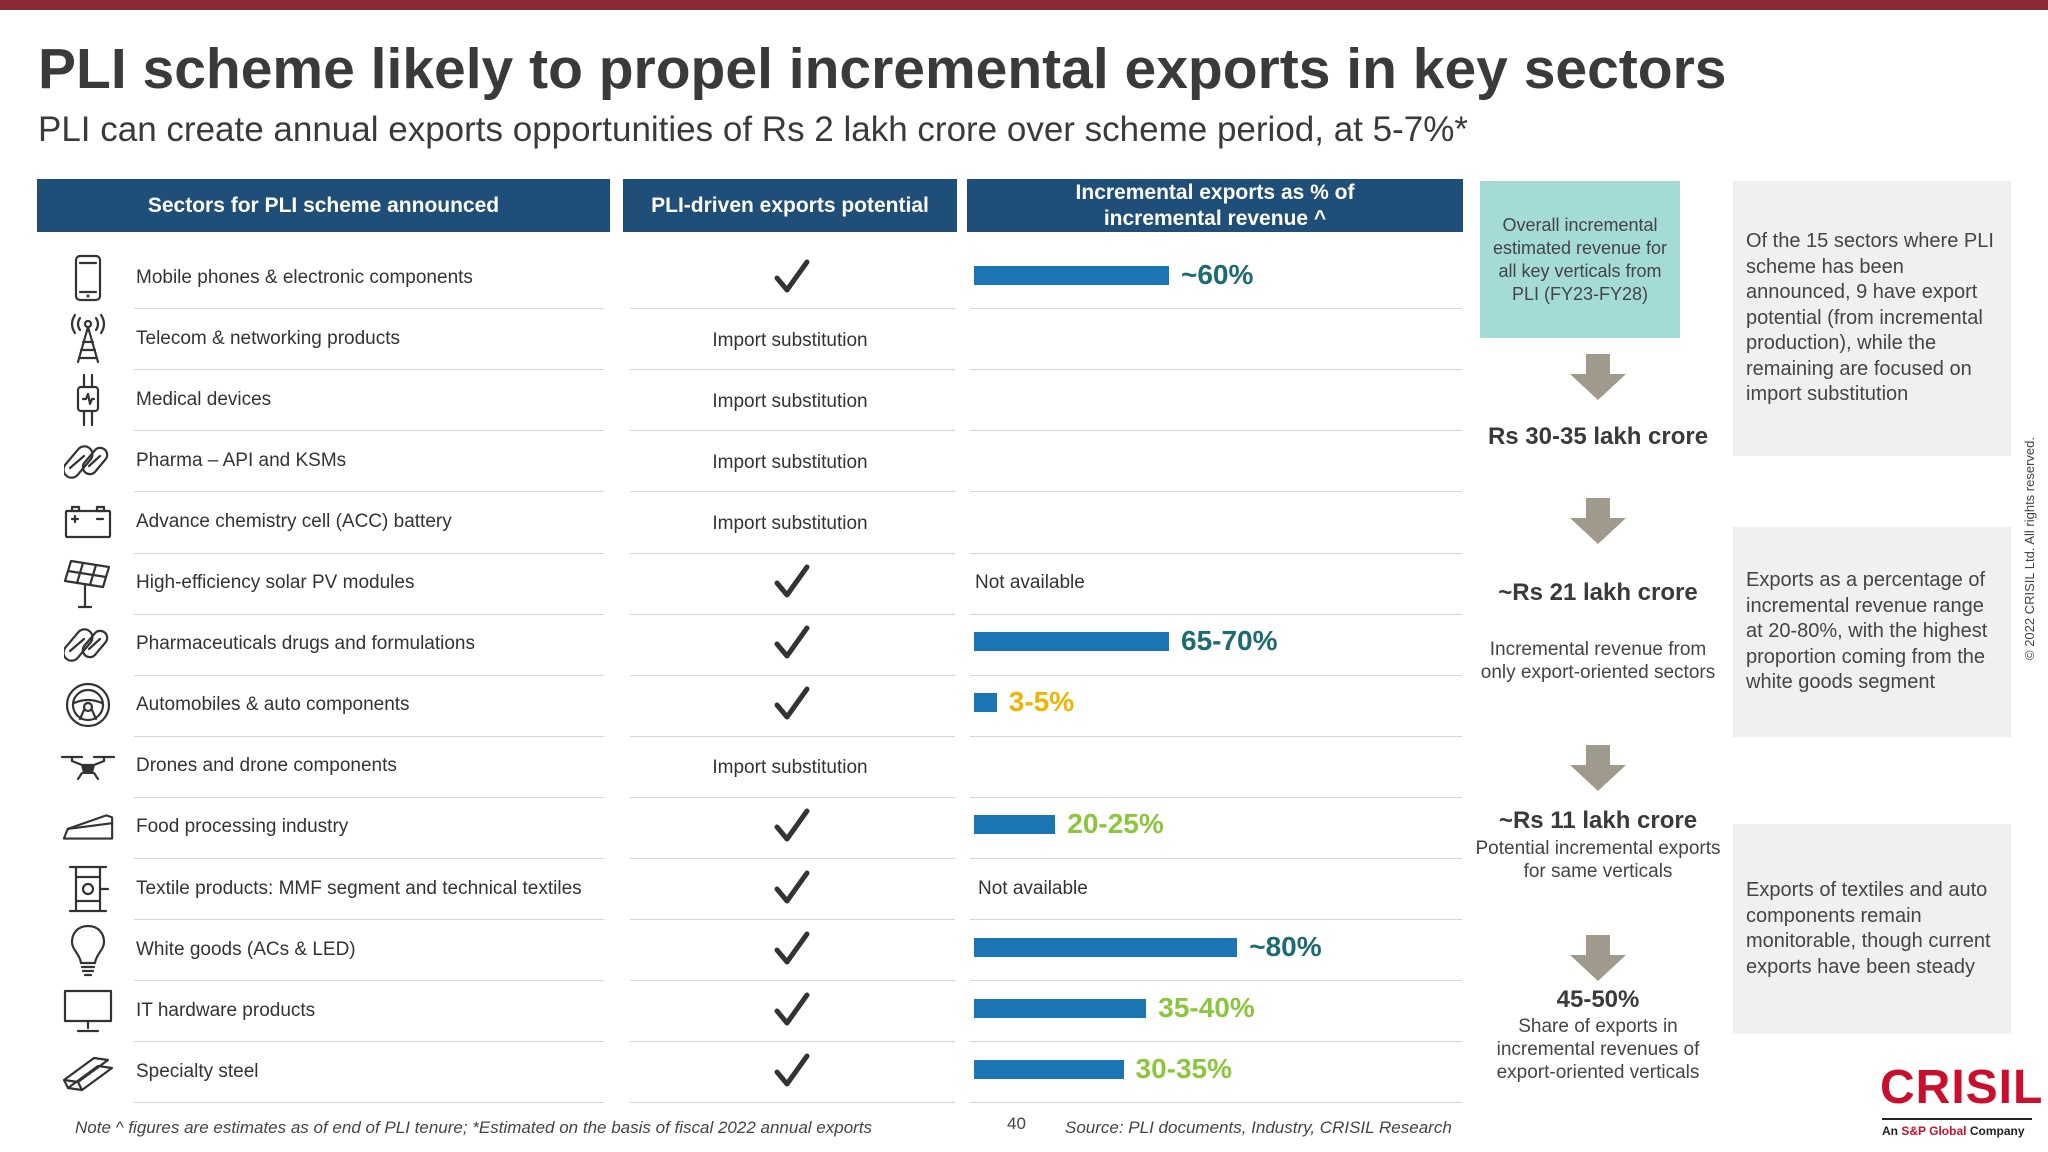  I want to click on sector-label: Medical devices, so click(204, 399).